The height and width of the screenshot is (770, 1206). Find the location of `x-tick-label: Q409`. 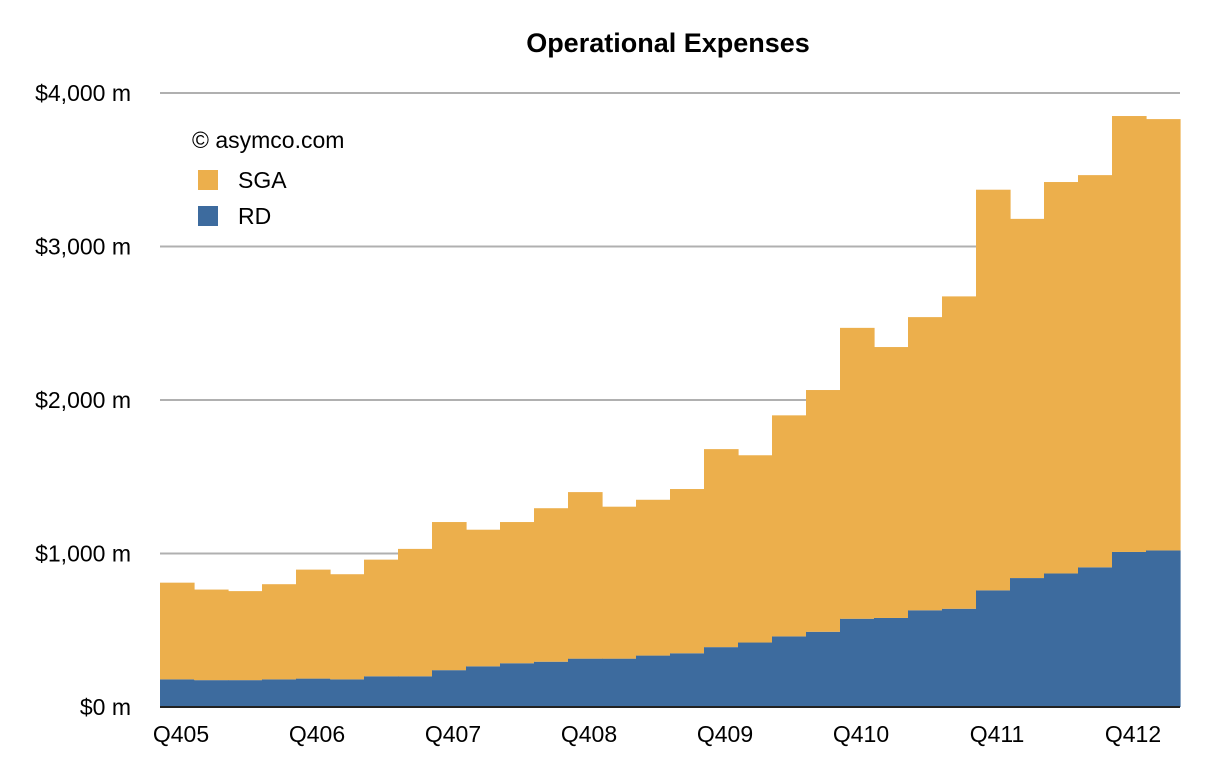

x-tick-label: Q409 is located at coordinates (725, 734).